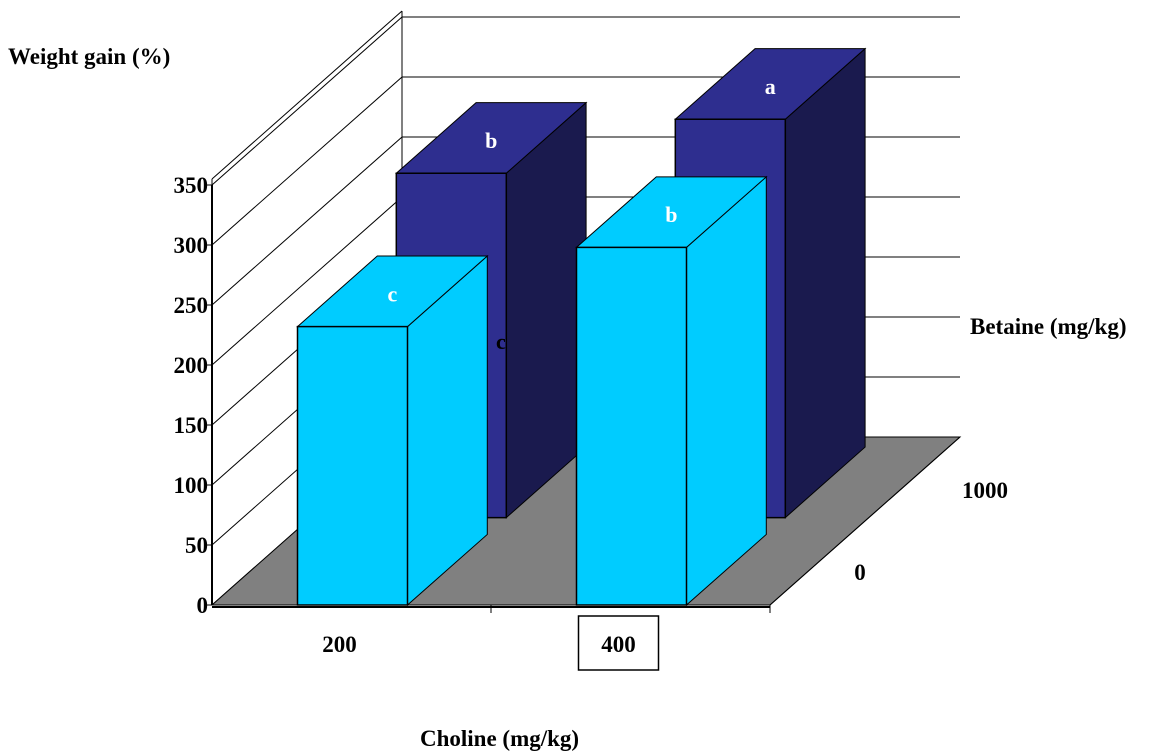 This screenshot has width=1171, height=755. What do you see at coordinates (865, 521) in the screenshot?
I see `z-axis-line` at bounding box center [865, 521].